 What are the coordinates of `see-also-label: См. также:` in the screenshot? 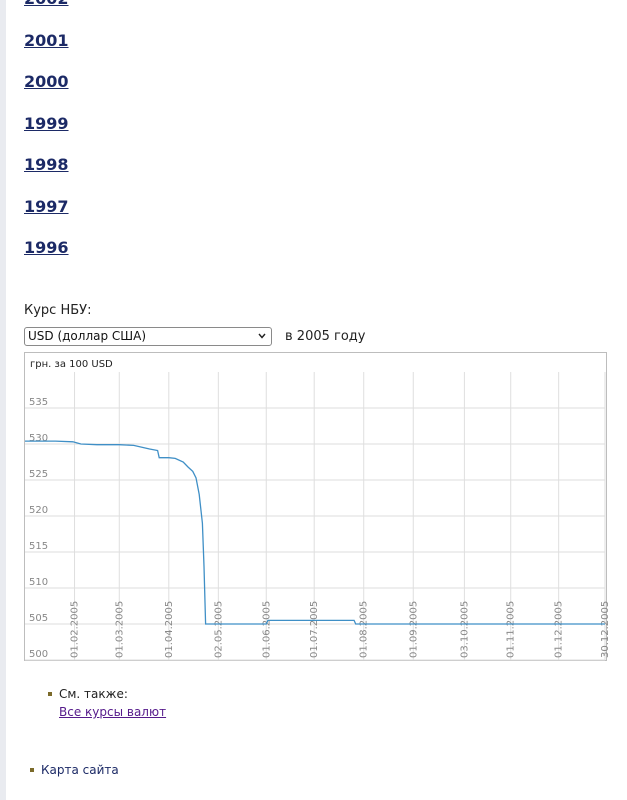 It's located at (93, 694).